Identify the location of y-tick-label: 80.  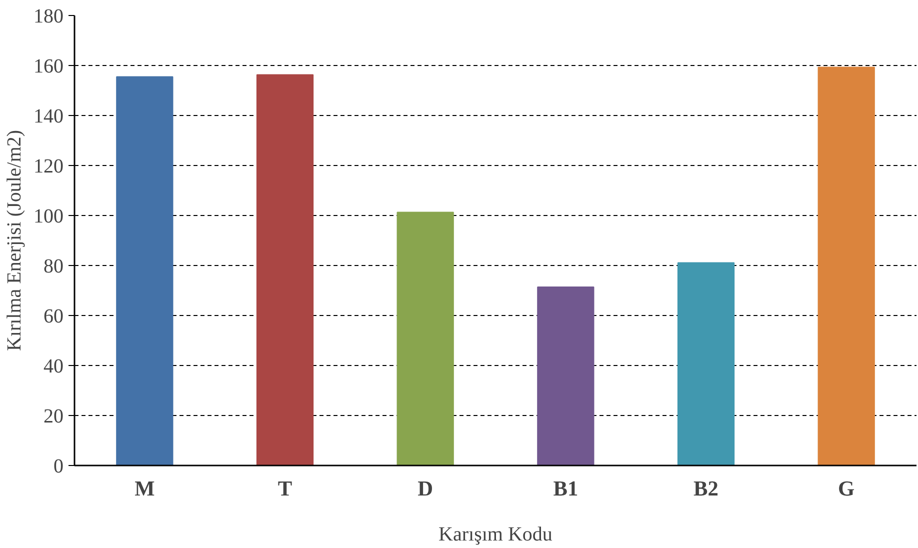
(54, 267).